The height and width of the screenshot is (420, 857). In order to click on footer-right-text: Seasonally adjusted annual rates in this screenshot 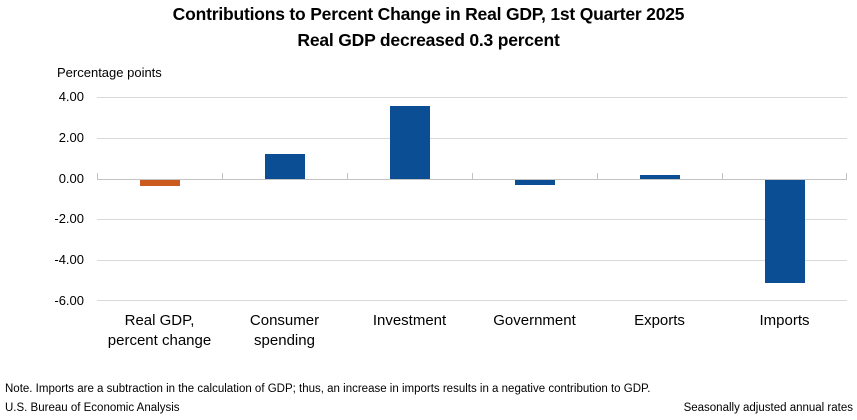, I will do `click(768, 408)`.